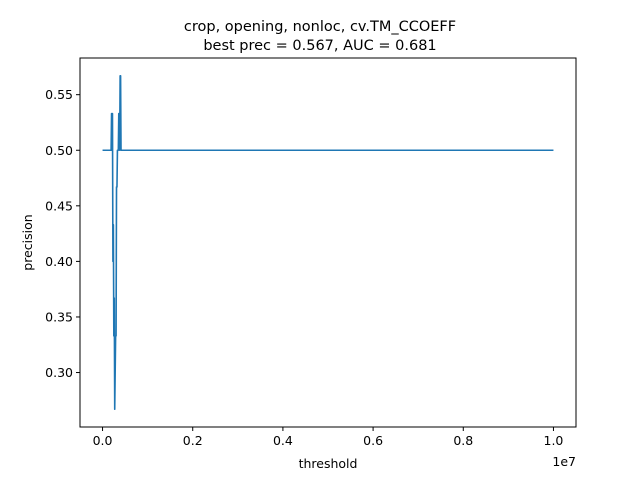  I want to click on y-tick-label: 0.40, so click(59, 261).